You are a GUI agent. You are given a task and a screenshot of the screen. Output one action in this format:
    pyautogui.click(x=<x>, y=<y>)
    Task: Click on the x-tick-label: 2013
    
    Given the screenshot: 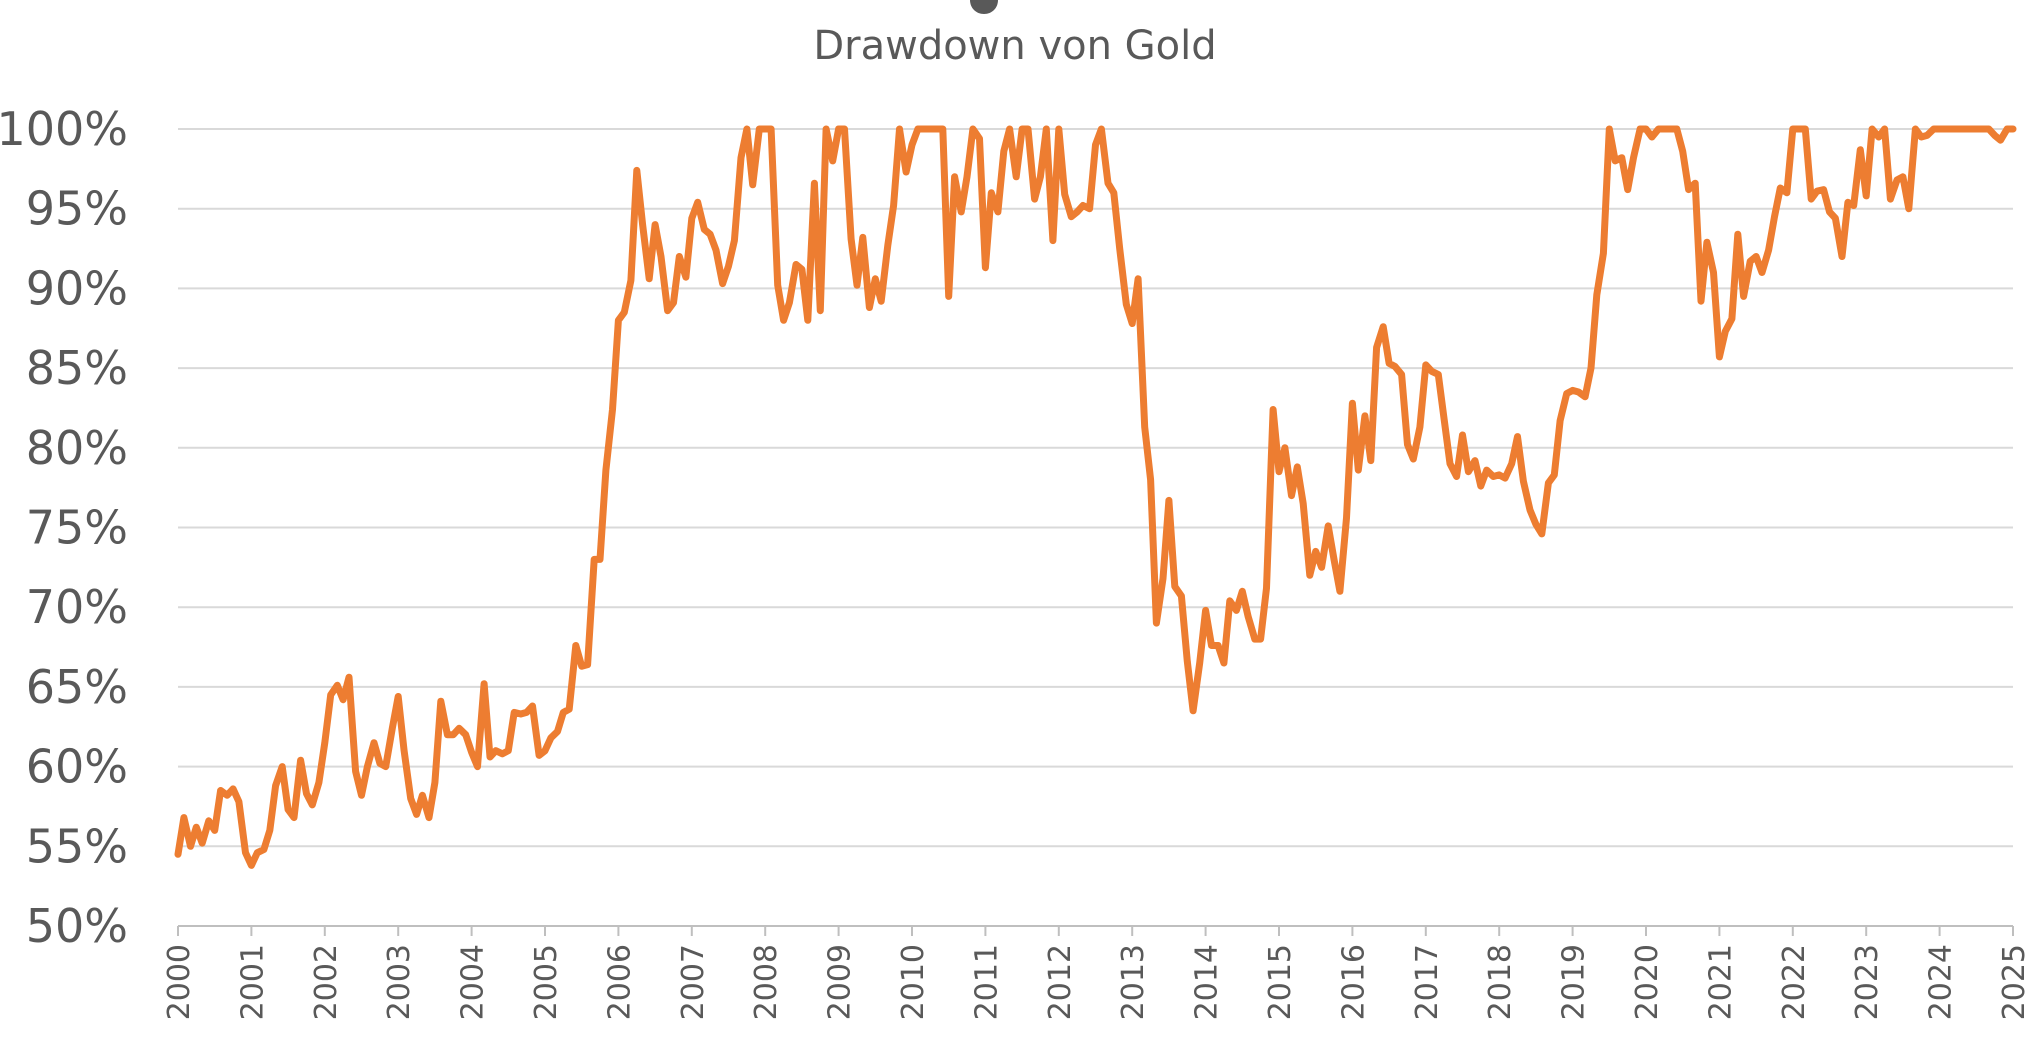 What is the action you would take?
    pyautogui.click(x=1133, y=982)
    